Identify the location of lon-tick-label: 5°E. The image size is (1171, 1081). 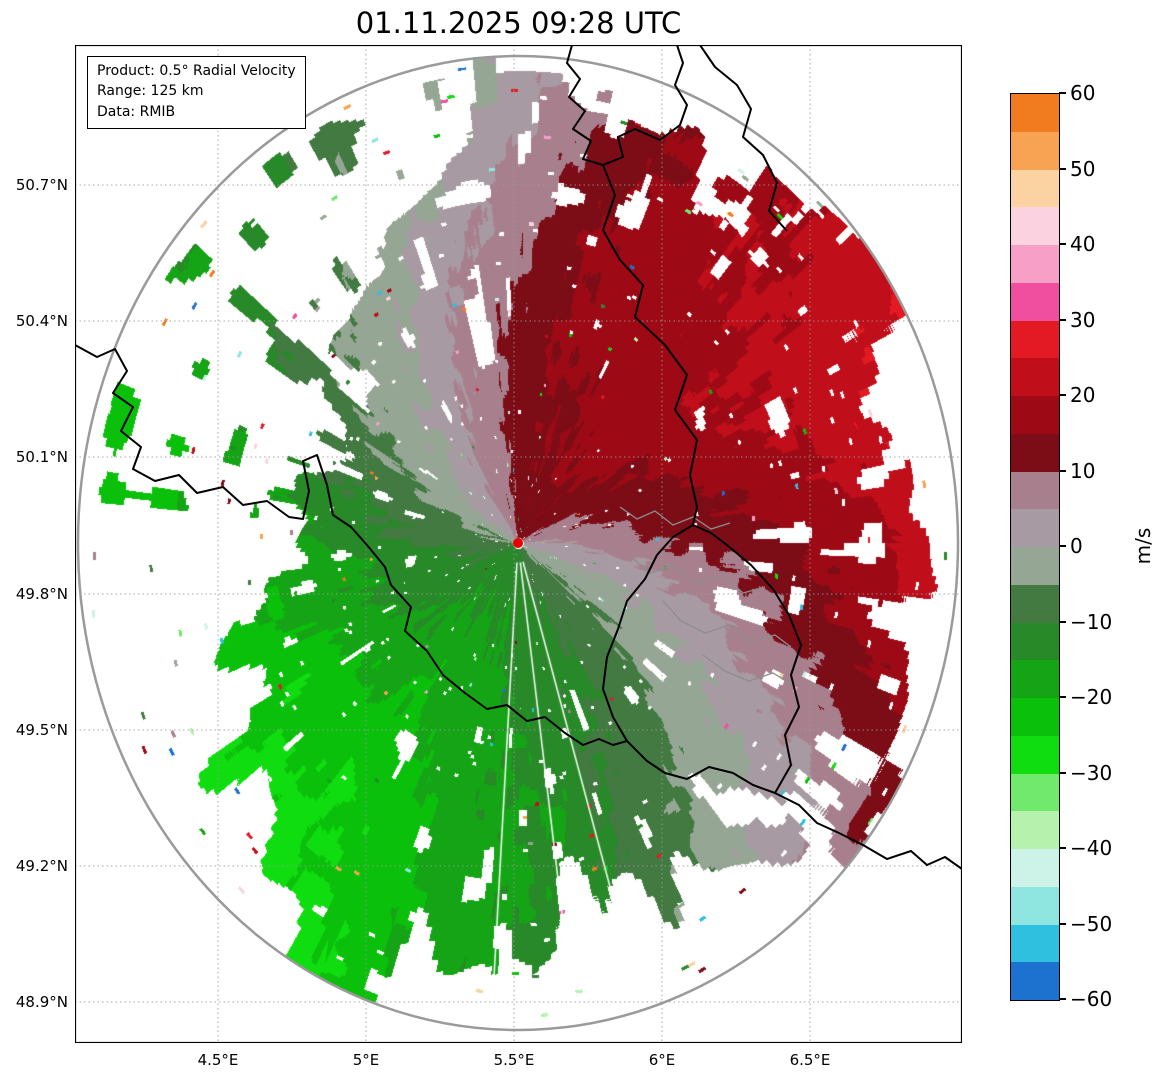
(366, 1060).